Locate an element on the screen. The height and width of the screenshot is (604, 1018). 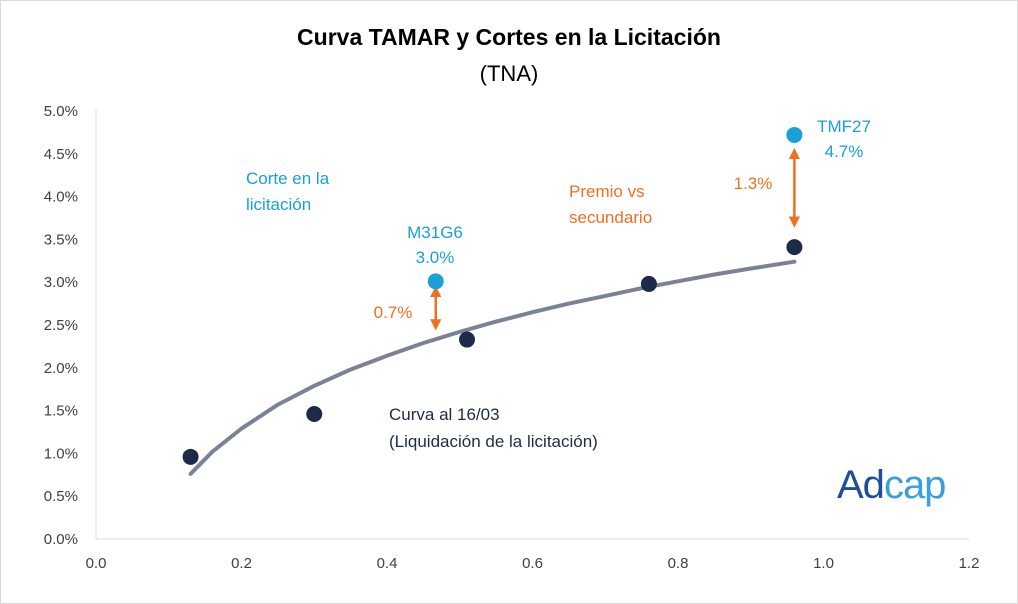
x-tick-label: 0.8 is located at coordinates (678, 563).